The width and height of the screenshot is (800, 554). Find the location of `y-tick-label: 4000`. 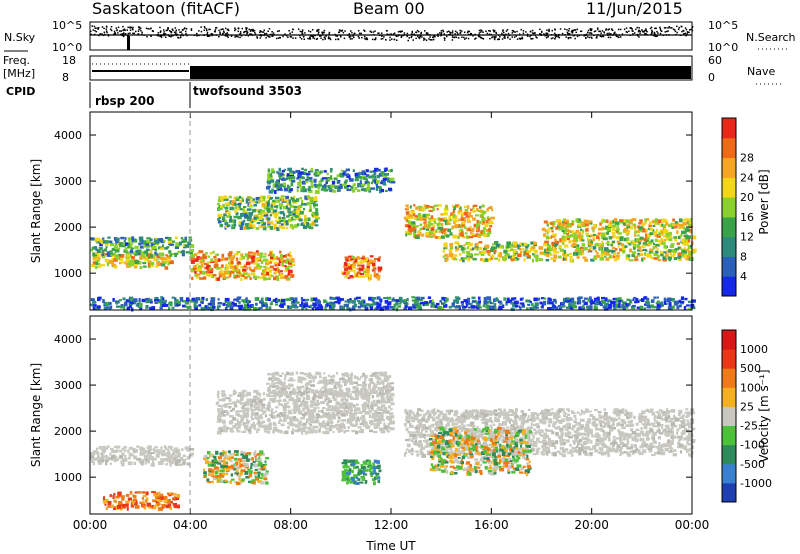

y-tick-label: 4000 is located at coordinates (68, 135).